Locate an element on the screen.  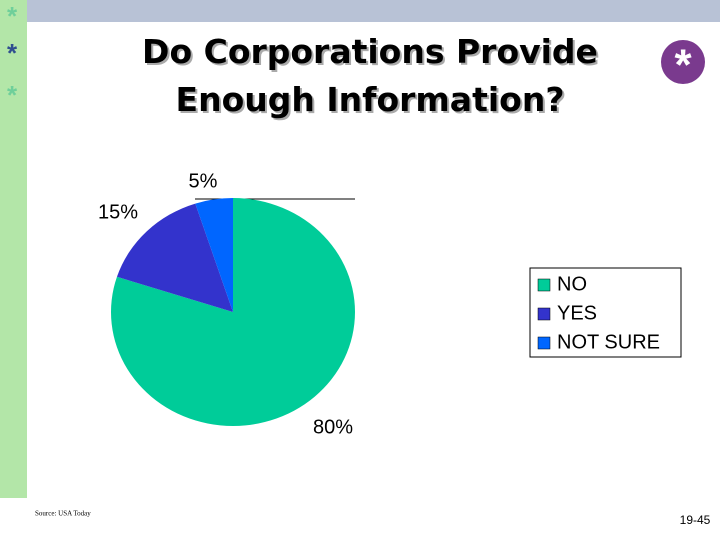
data-label: 80% is located at coordinates (333, 427).